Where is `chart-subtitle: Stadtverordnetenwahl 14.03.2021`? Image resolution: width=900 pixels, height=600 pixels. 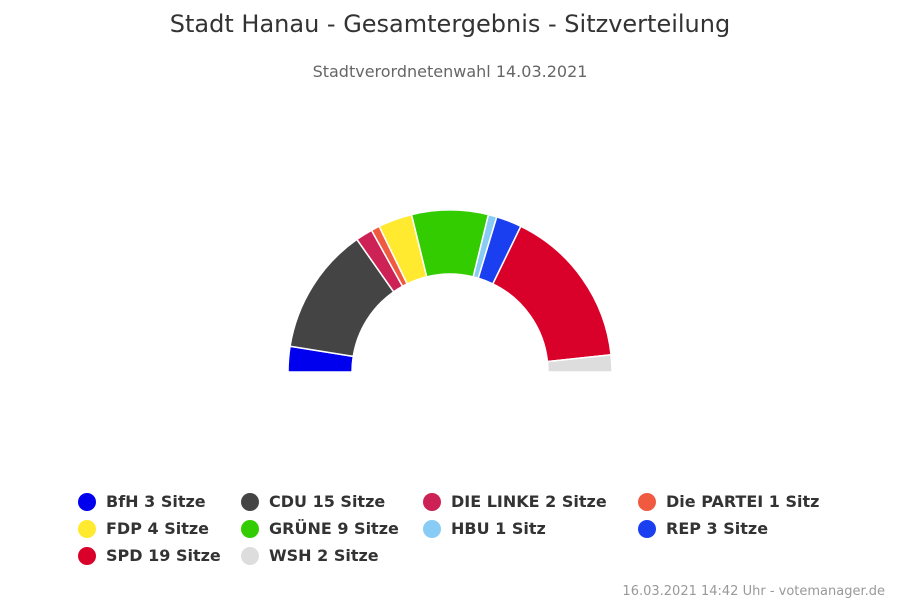
chart-subtitle: Stadtverordnetenwahl 14.03.2021 is located at coordinates (450, 71).